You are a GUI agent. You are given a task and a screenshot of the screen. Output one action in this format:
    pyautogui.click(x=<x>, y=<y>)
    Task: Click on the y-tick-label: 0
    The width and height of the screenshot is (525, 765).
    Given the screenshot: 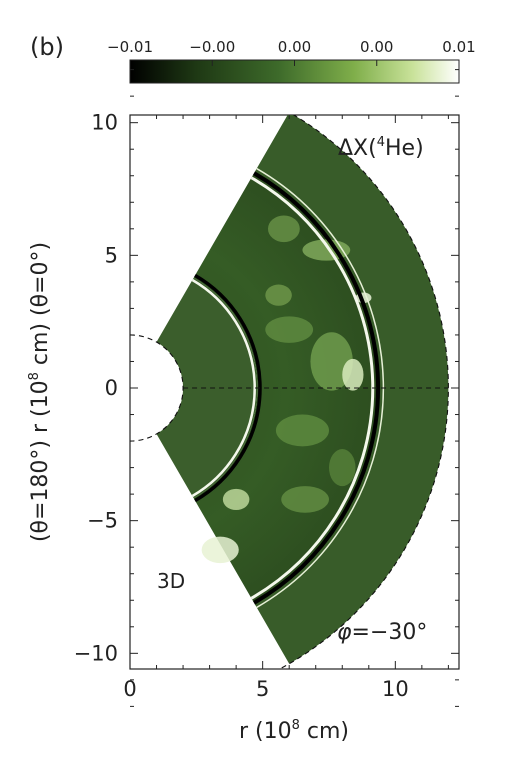 What is the action you would take?
    pyautogui.click(x=111, y=388)
    